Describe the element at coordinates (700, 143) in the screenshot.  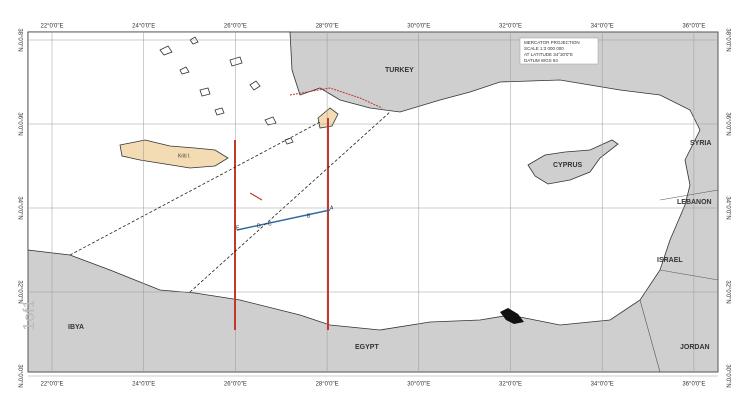
I see `country-label: SYRIA` at that location.